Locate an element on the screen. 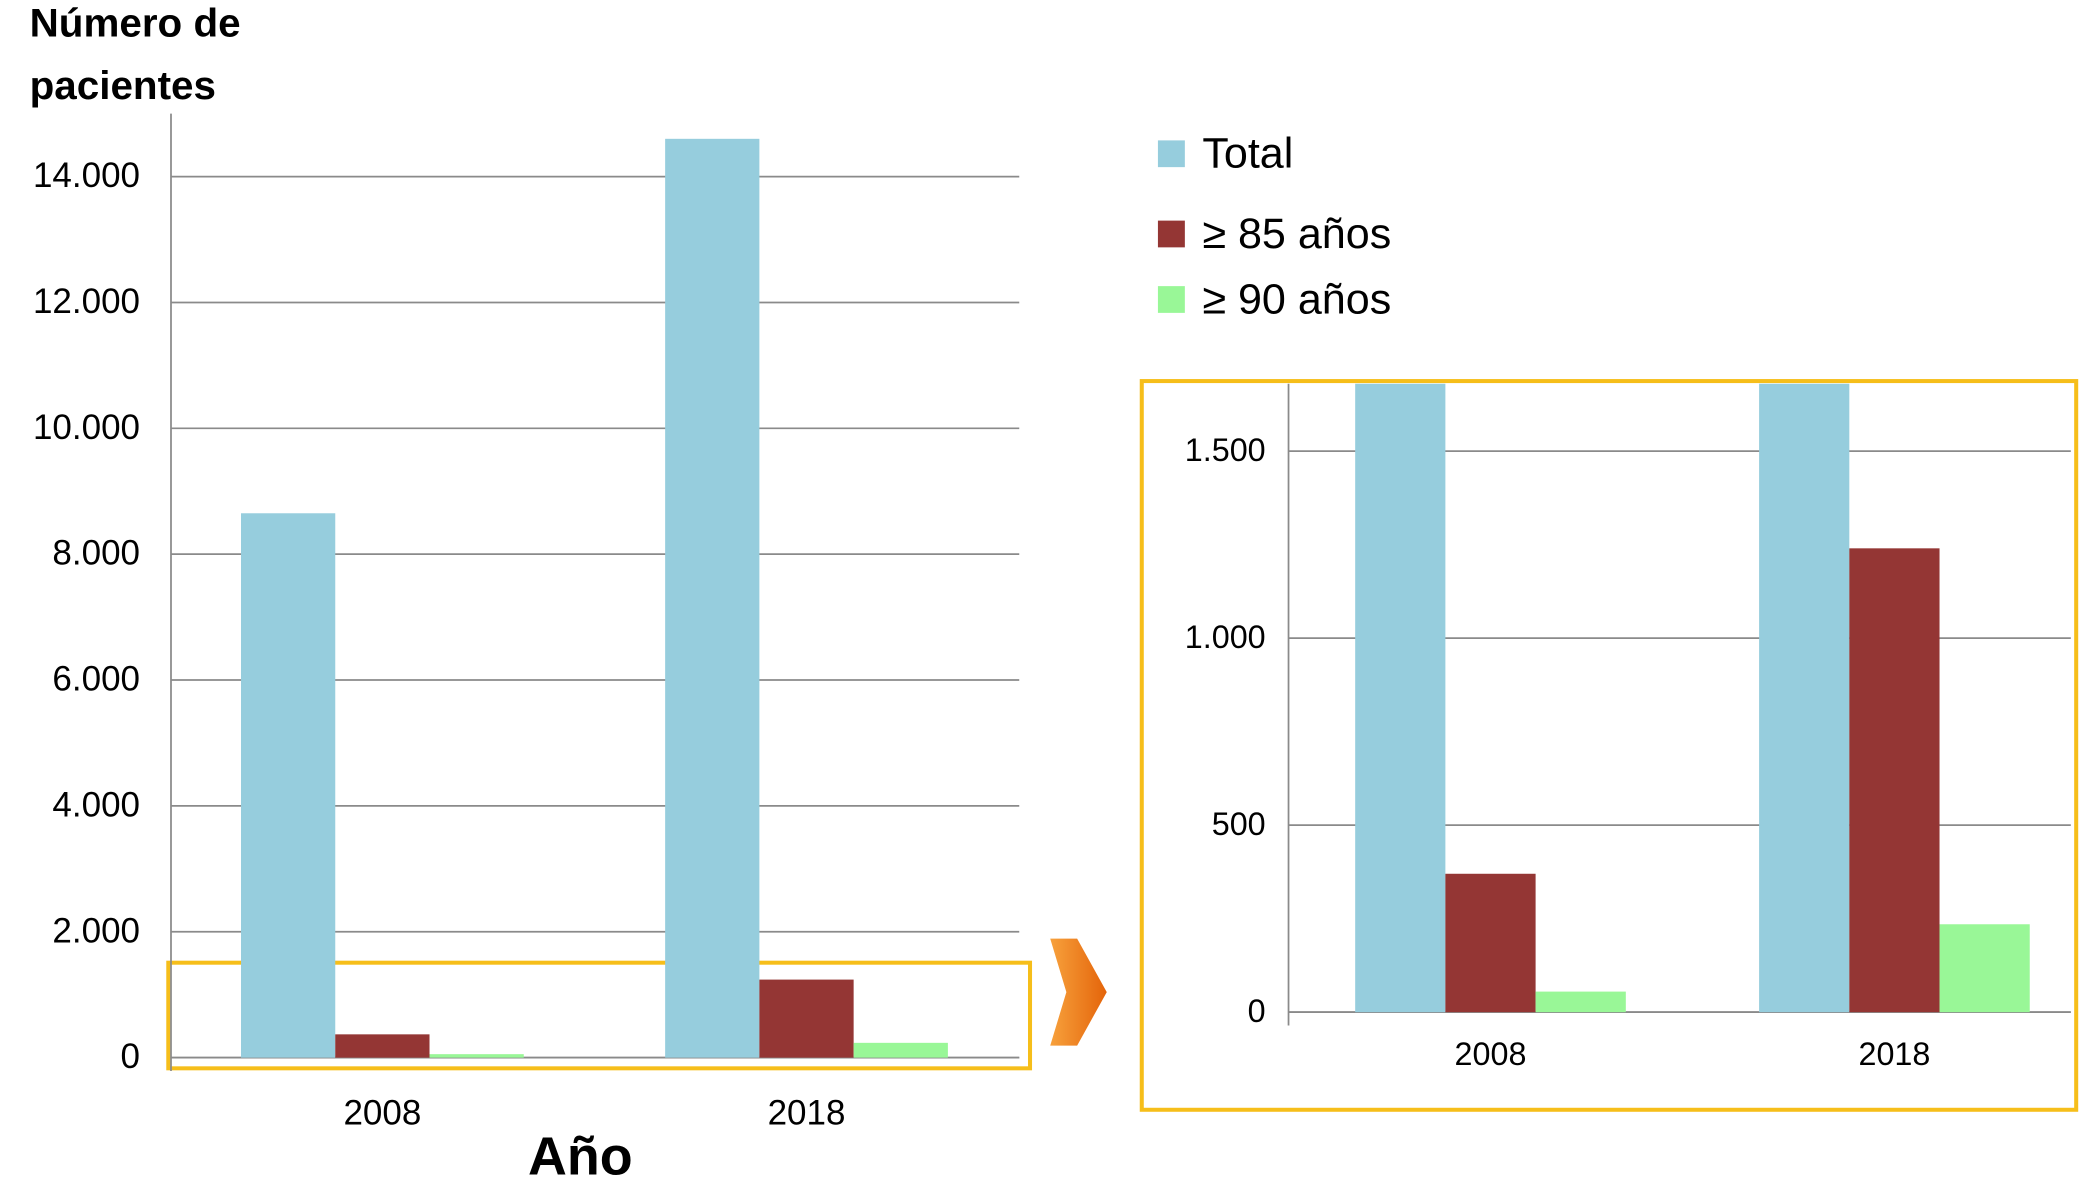 The width and height of the screenshot is (2091, 1190). y-tick-label: 1.500 is located at coordinates (1225, 450).